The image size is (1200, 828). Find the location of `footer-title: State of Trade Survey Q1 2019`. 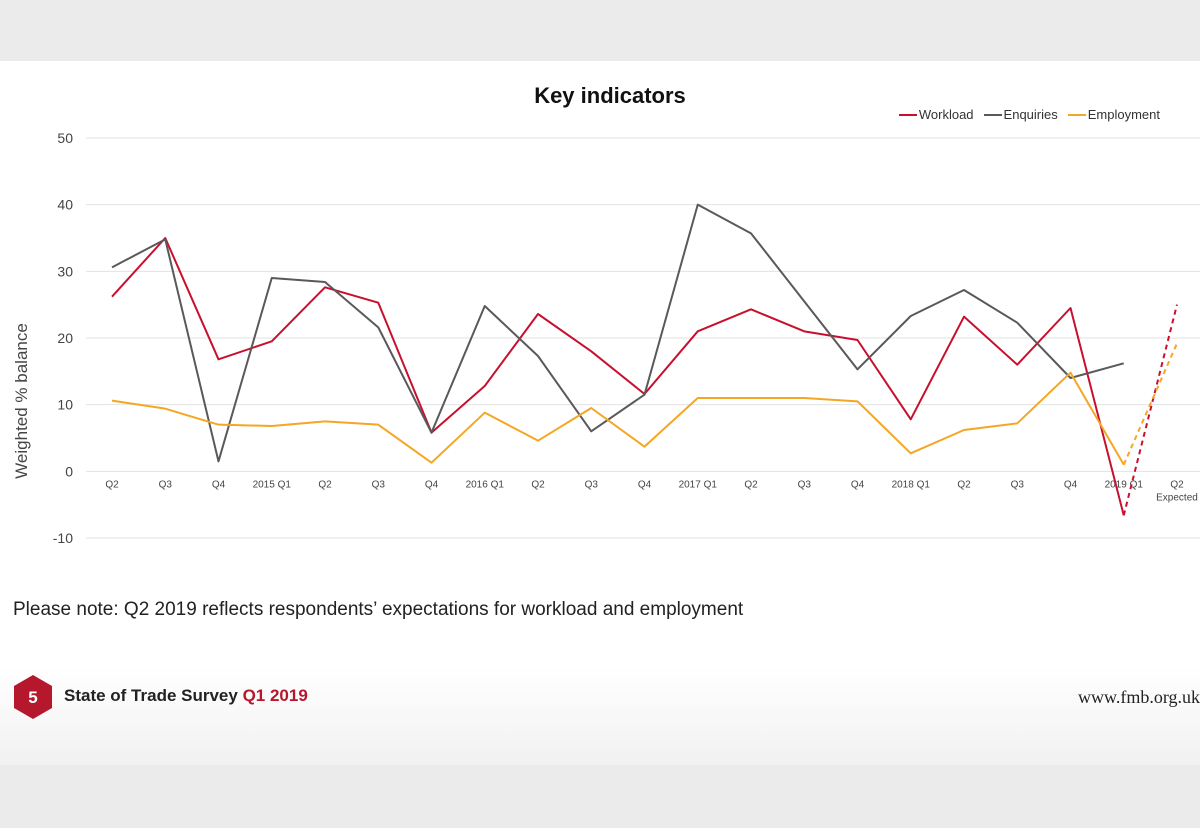

footer-title: State of Trade Survey Q1 2019 is located at coordinates (186, 696).